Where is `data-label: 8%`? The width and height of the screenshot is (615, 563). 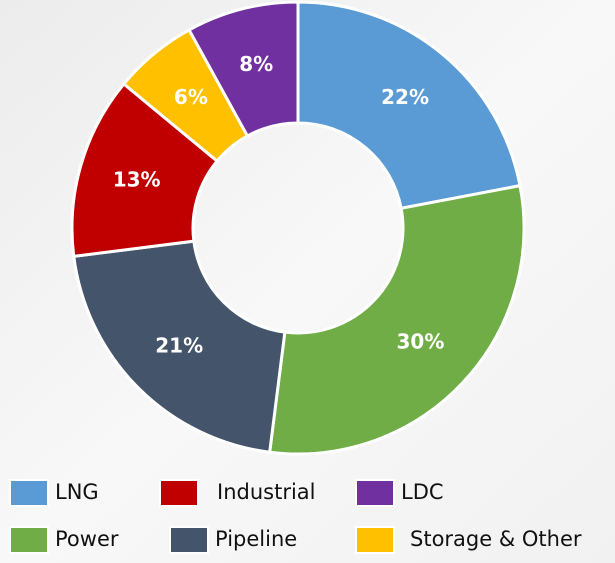 data-label: 8% is located at coordinates (256, 64).